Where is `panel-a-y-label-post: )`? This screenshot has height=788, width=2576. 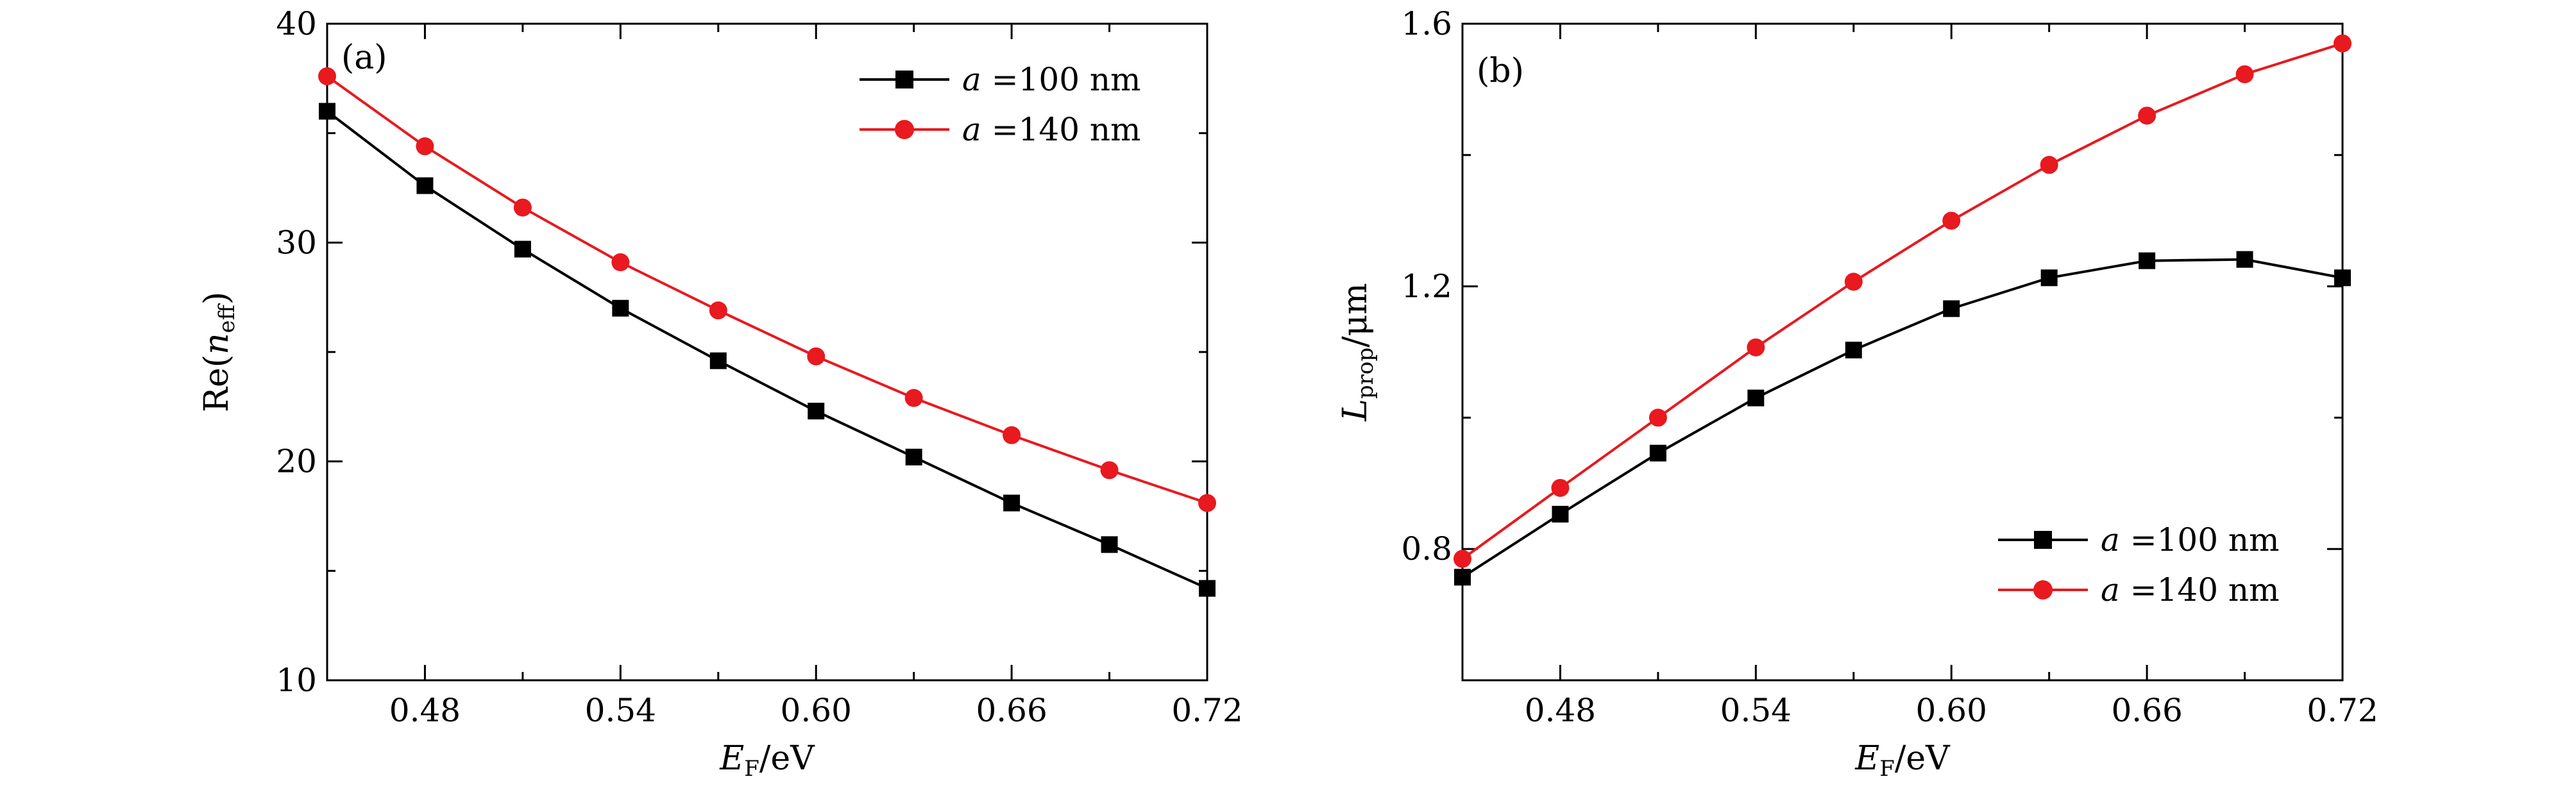
panel-a-y-label-post: ) is located at coordinates (217, 298).